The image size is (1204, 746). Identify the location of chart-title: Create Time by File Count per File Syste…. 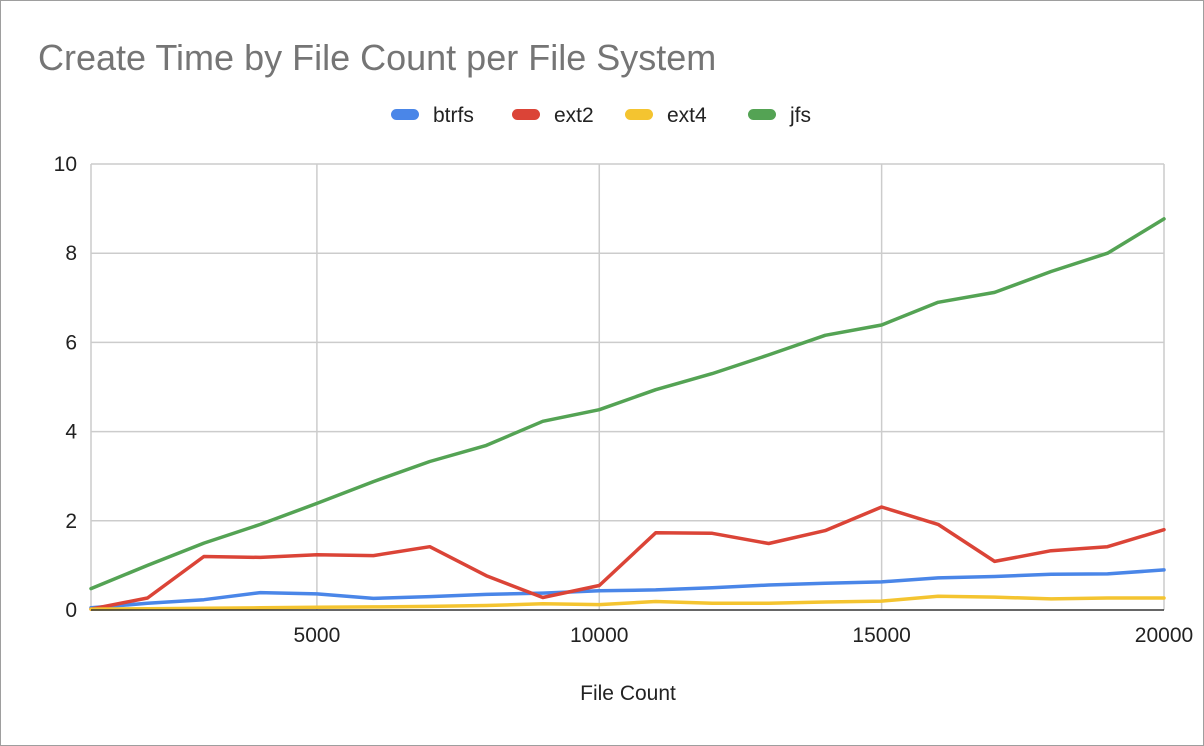
(377, 57).